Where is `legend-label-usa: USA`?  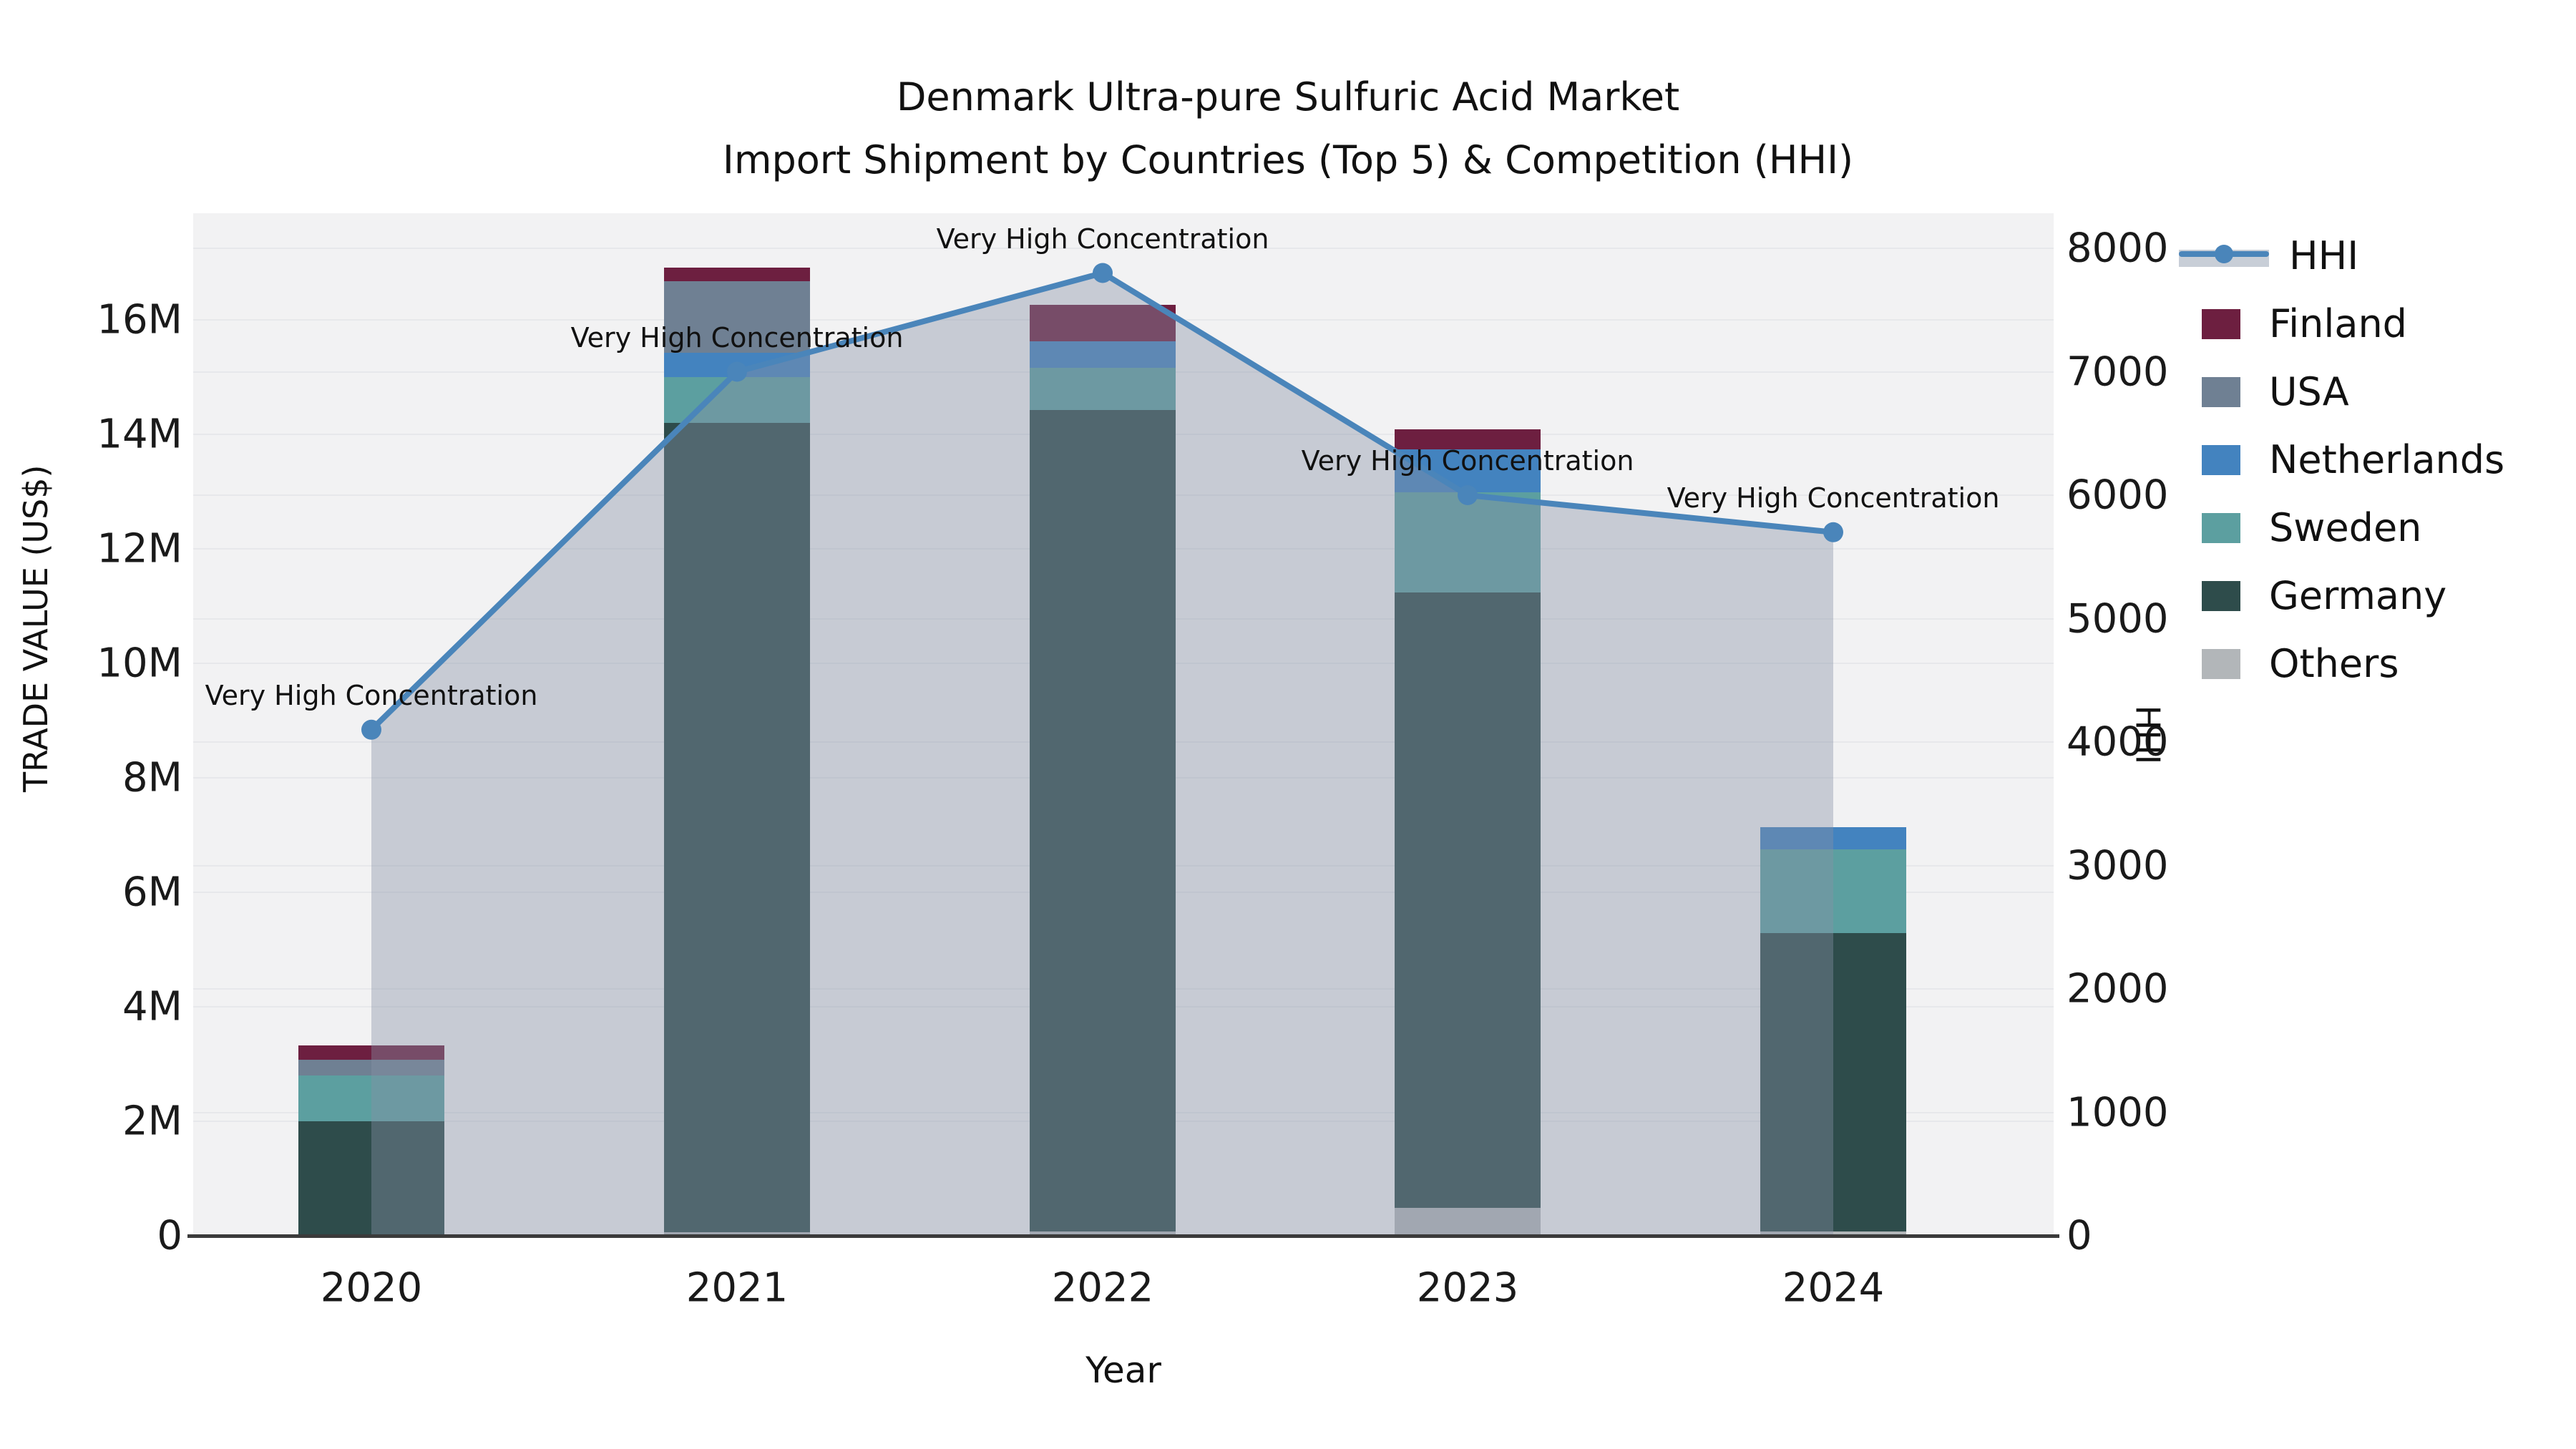 legend-label-usa: USA is located at coordinates (2309, 391).